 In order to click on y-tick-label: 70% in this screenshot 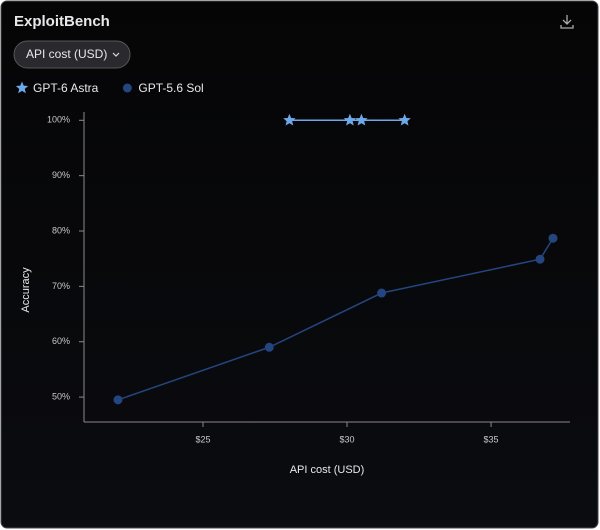, I will do `click(61, 286)`.